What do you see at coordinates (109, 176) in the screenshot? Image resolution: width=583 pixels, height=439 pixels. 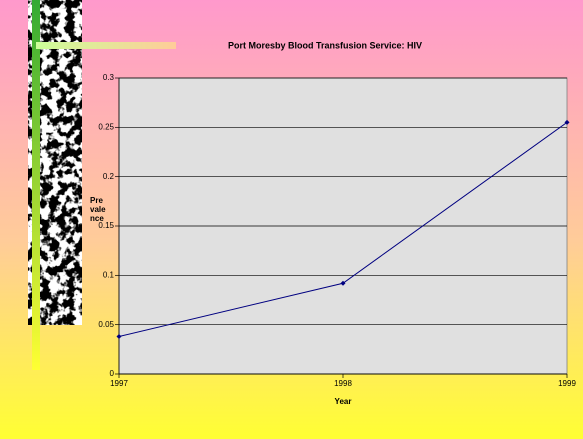 I see `y-tick-label: 0.2` at bounding box center [109, 176].